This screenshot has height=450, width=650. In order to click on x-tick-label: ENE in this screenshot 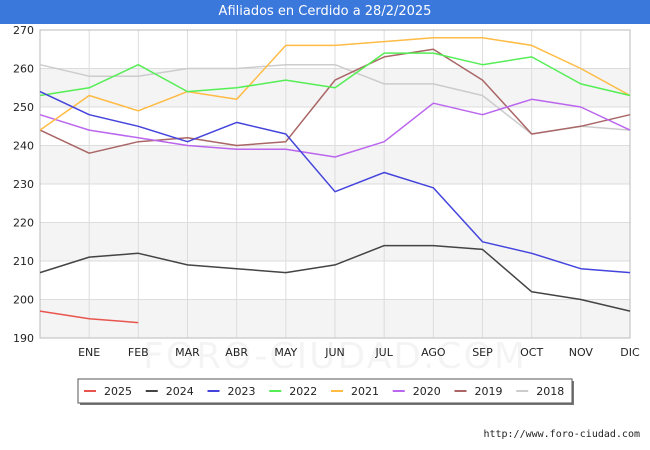, I will do `click(89, 352)`.